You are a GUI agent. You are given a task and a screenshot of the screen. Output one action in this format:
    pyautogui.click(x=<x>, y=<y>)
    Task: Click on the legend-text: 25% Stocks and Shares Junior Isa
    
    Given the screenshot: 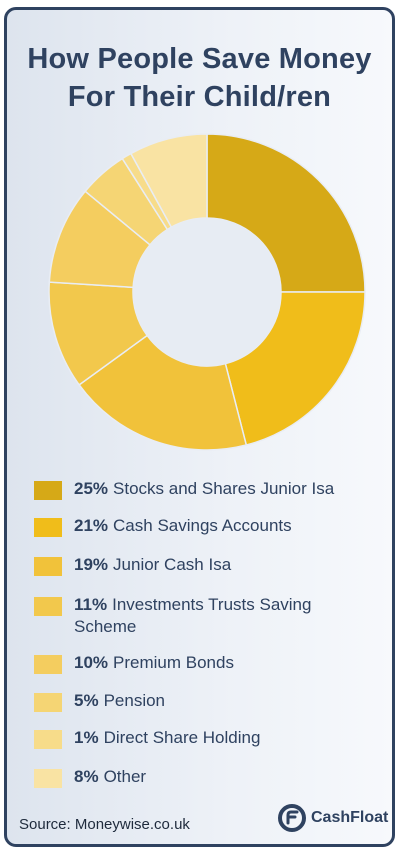 What is the action you would take?
    pyautogui.click(x=224, y=489)
    